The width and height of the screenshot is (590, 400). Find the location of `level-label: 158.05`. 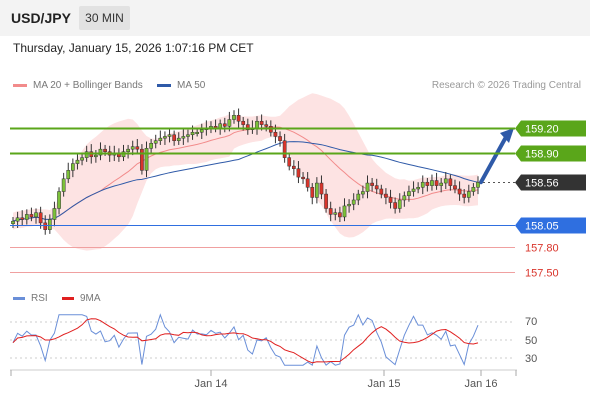

level-label: 158.05 is located at coordinates (542, 227).